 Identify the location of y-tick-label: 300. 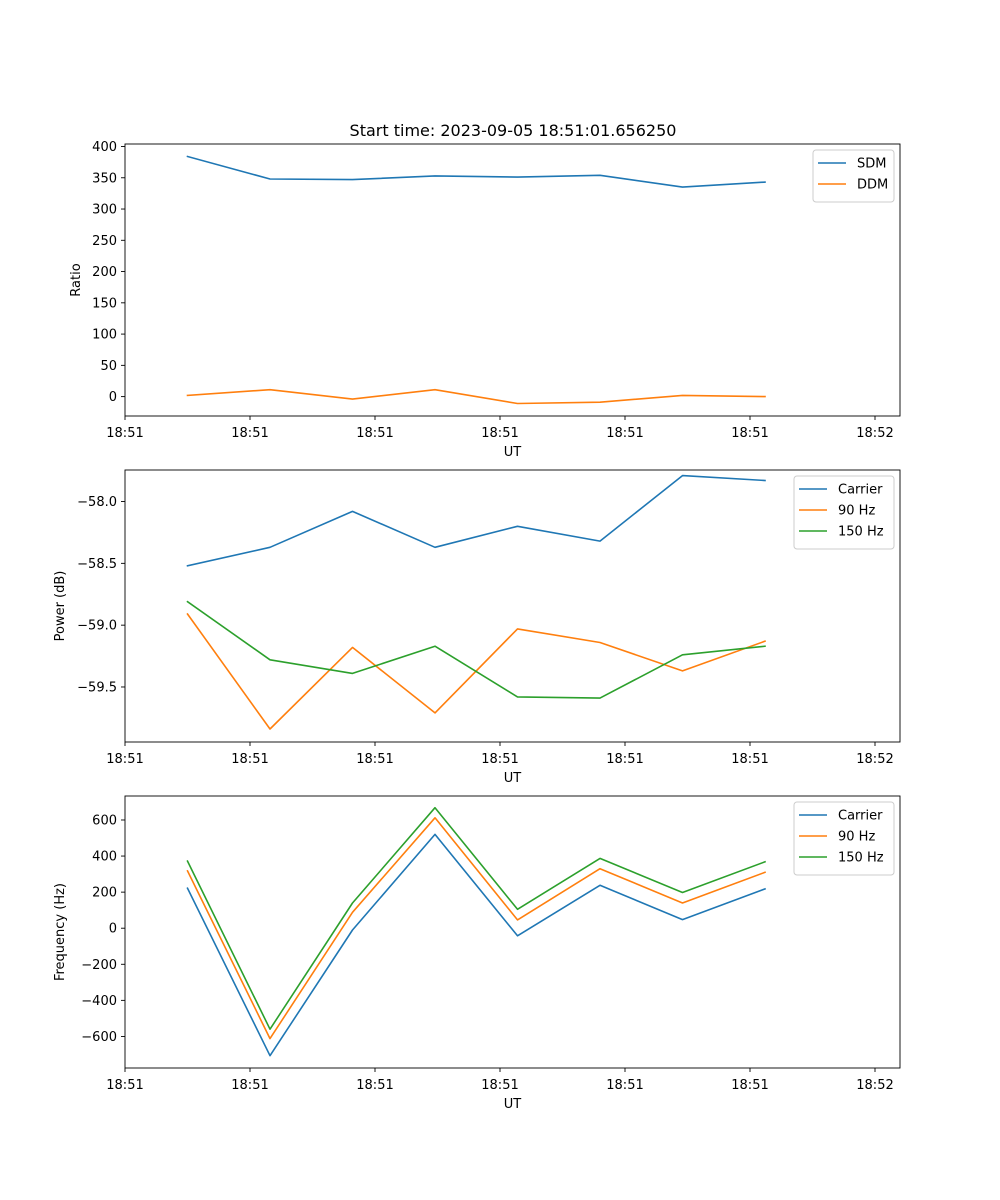
(104, 210).